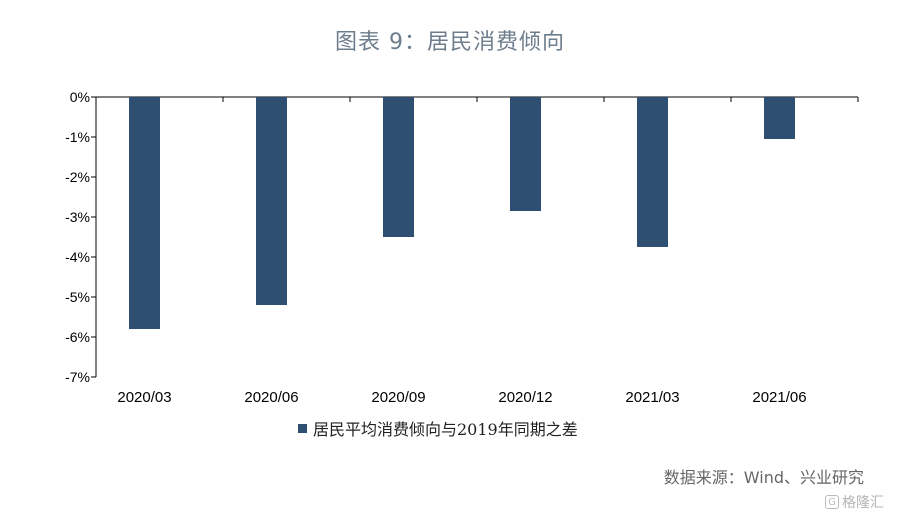  Describe the element at coordinates (863, 503) in the screenshot. I see `watermark-text: 格隆汇` at that location.